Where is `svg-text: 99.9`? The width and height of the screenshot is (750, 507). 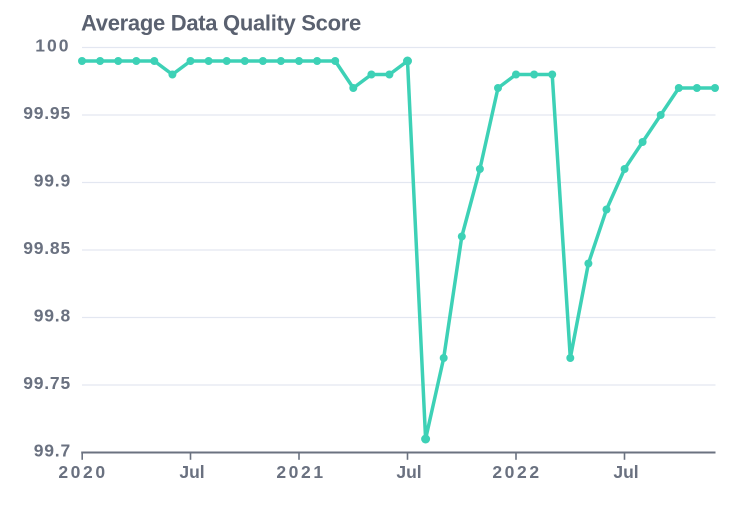
svg-text: 99.9 is located at coordinates (52, 181).